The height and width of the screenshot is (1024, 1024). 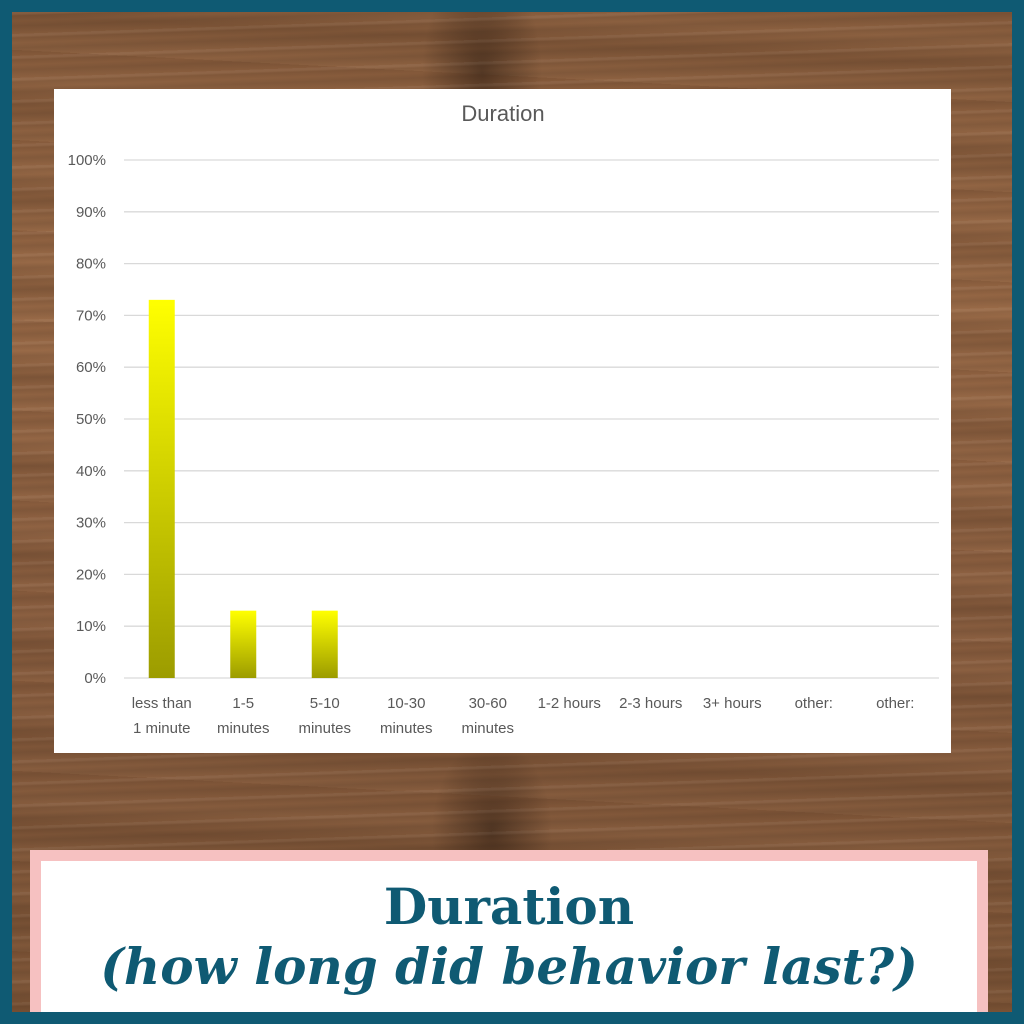 I want to click on x-tick-label: 3+ hours, so click(x=732, y=703).